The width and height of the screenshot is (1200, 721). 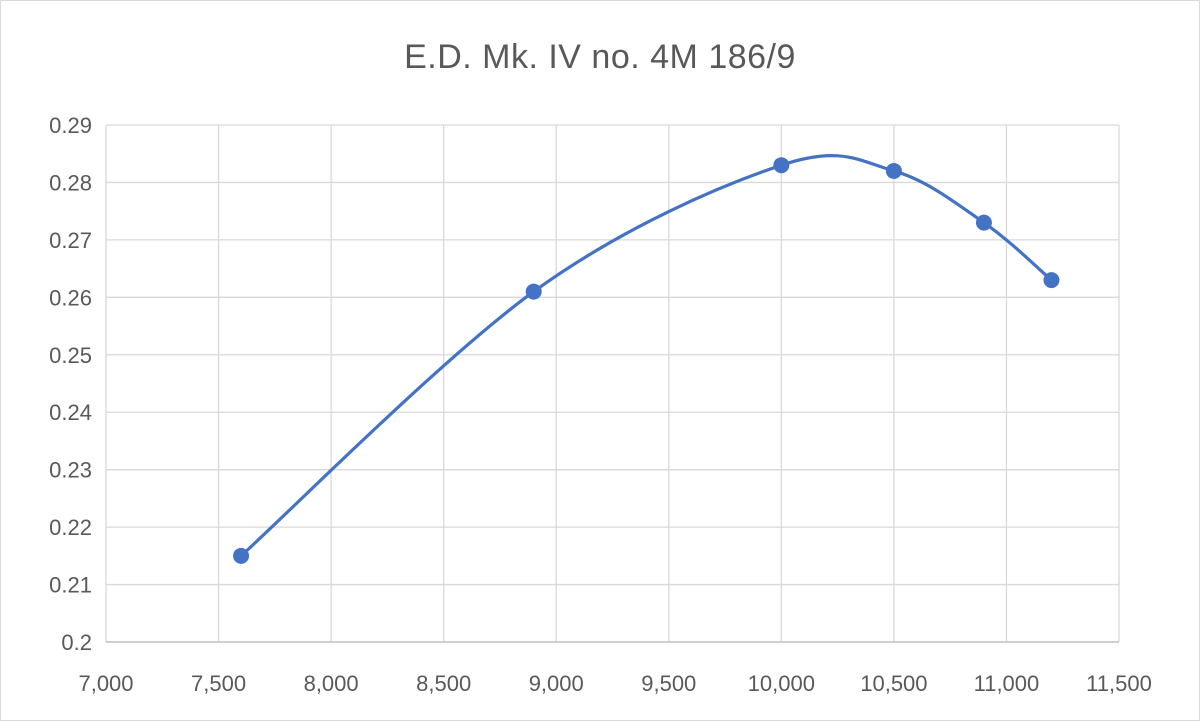 What do you see at coordinates (70, 125) in the screenshot?
I see `y-tick-label: 0.29` at bounding box center [70, 125].